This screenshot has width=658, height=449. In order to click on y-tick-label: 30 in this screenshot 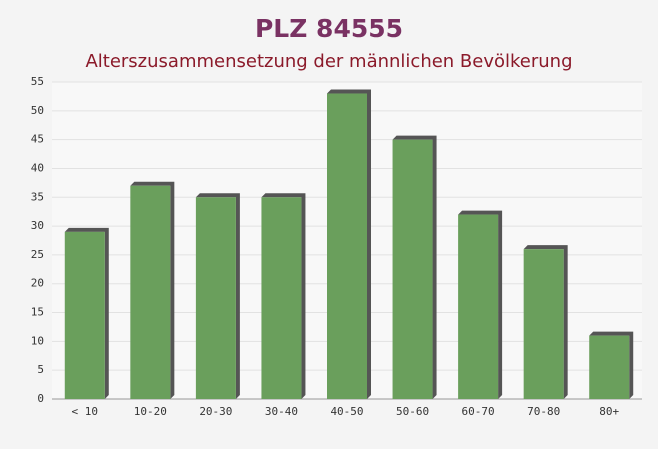, I will do `click(37, 225)`.